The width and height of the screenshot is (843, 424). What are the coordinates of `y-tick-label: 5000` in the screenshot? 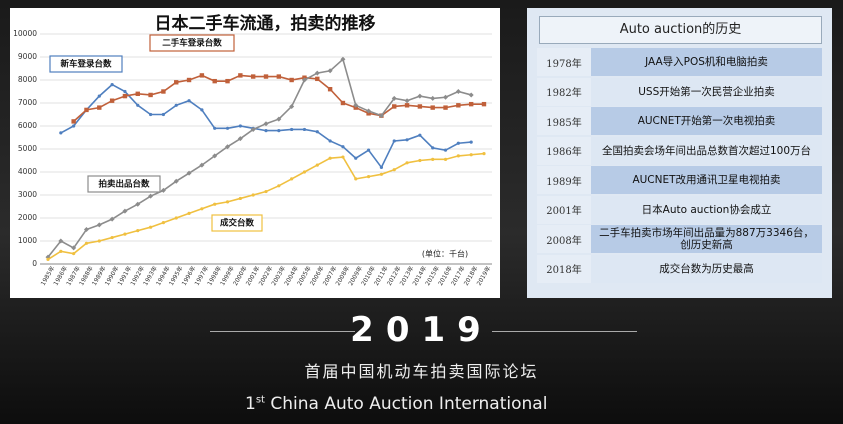 It's located at (27, 148).